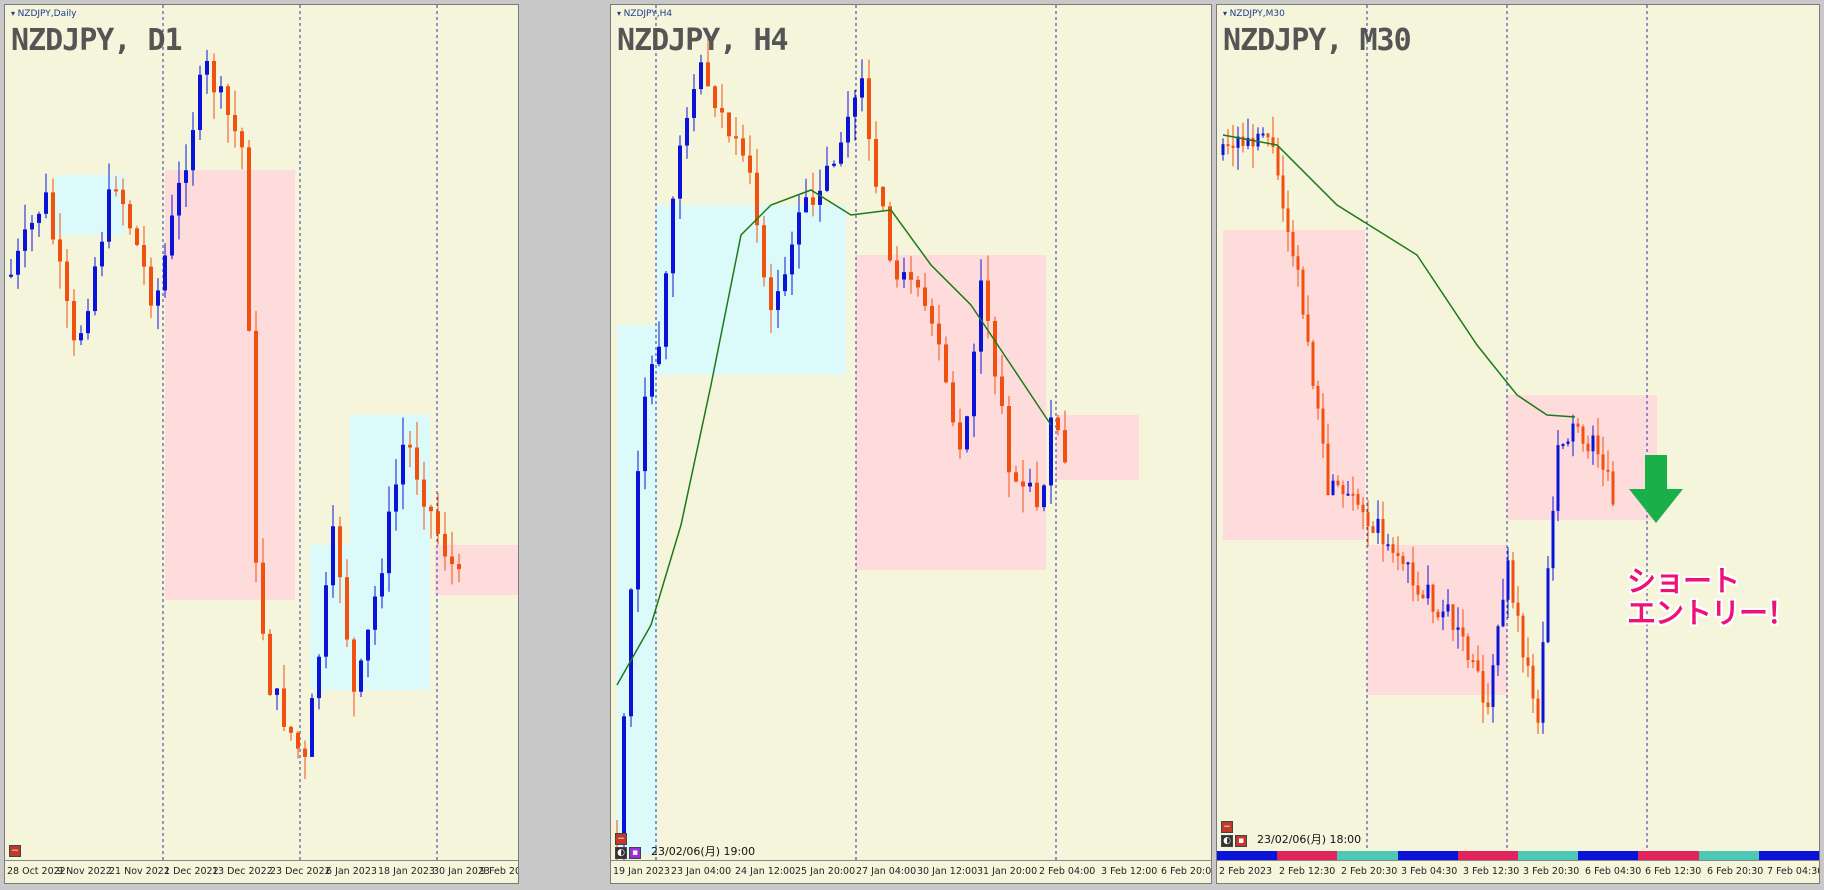 The width and height of the screenshot is (1824, 890). I want to click on time-label: 2 Feb 04:00, so click(1067, 871).